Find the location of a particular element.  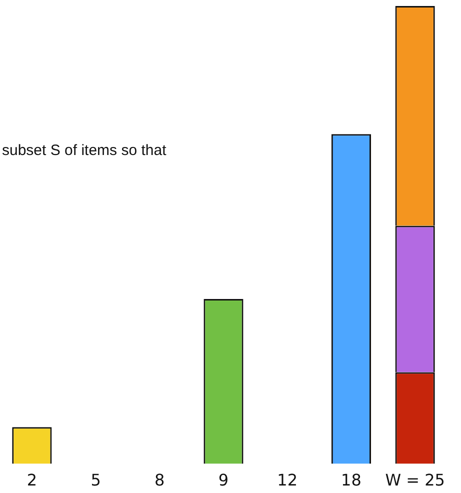

annotation: subset S of items so that is located at coordinates (84, 150).